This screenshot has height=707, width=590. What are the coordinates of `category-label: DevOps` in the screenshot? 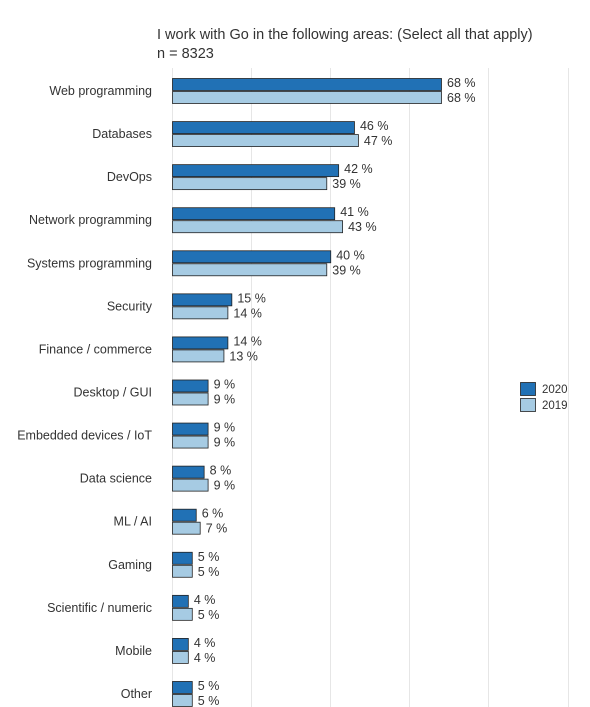 It's located at (129, 177).